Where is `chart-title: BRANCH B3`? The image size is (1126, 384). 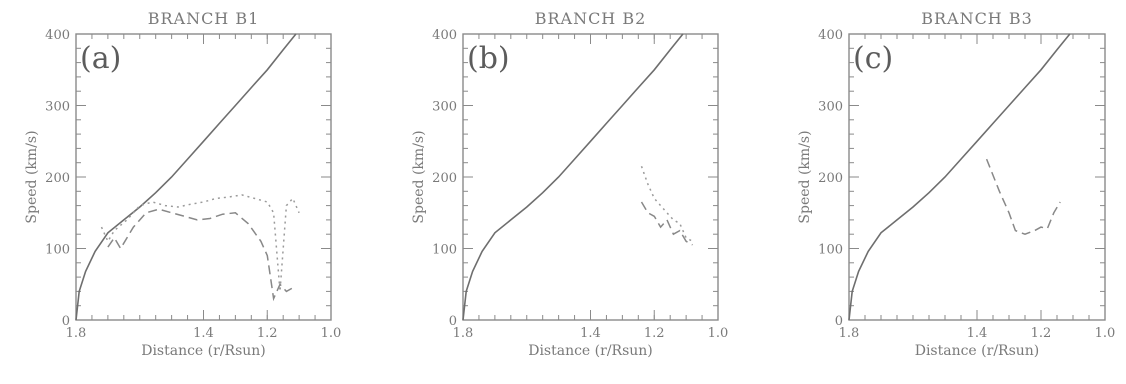
chart-title: BRANCH B3 is located at coordinates (977, 18).